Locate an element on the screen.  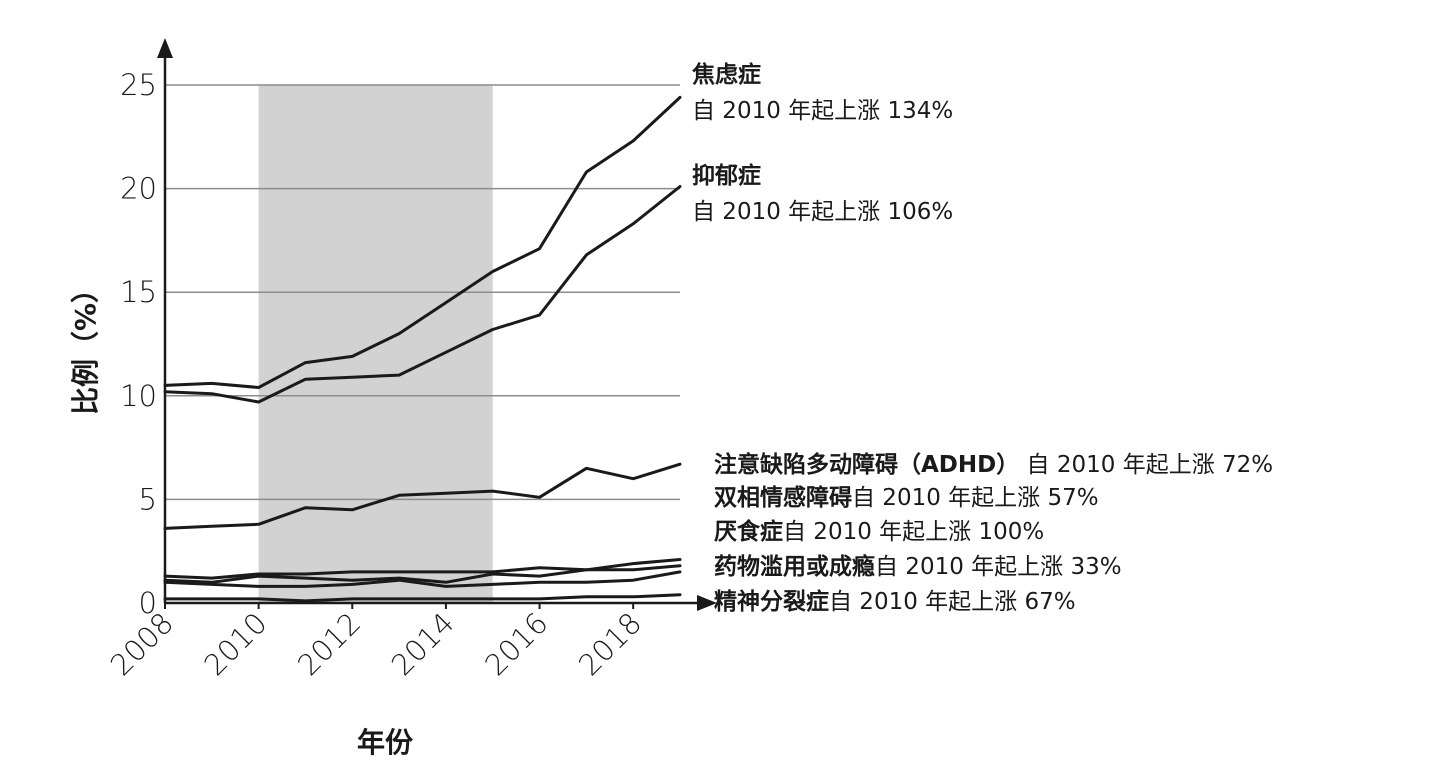
series-label-4: 厌食症自 2010 年起上涨 100% is located at coordinates (879, 531).